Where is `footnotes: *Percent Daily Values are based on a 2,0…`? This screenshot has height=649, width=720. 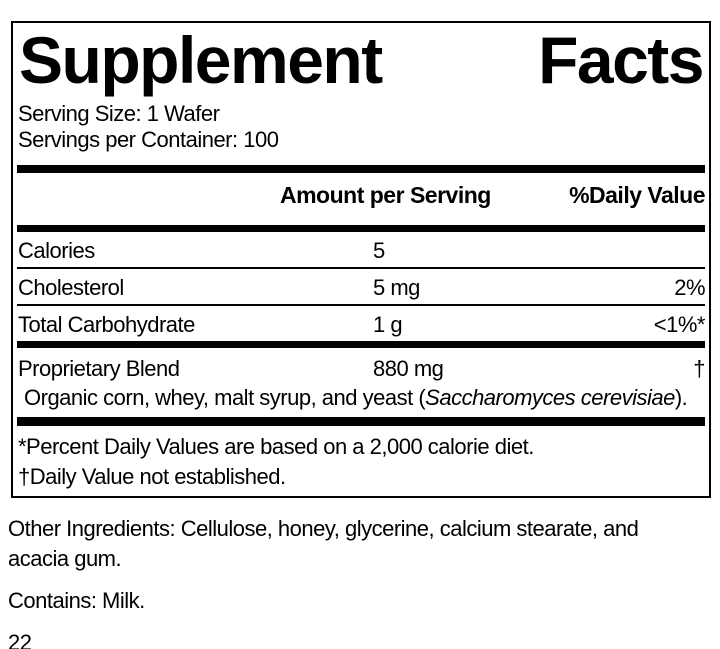 footnotes: *Percent Daily Values are based on a 2,0… is located at coordinates (361, 462).